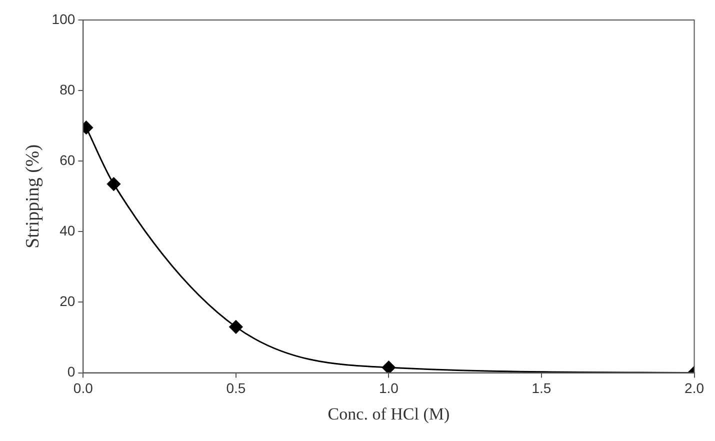 The height and width of the screenshot is (441, 715). What do you see at coordinates (68, 160) in the screenshot?
I see `y-tick-label: 60` at bounding box center [68, 160].